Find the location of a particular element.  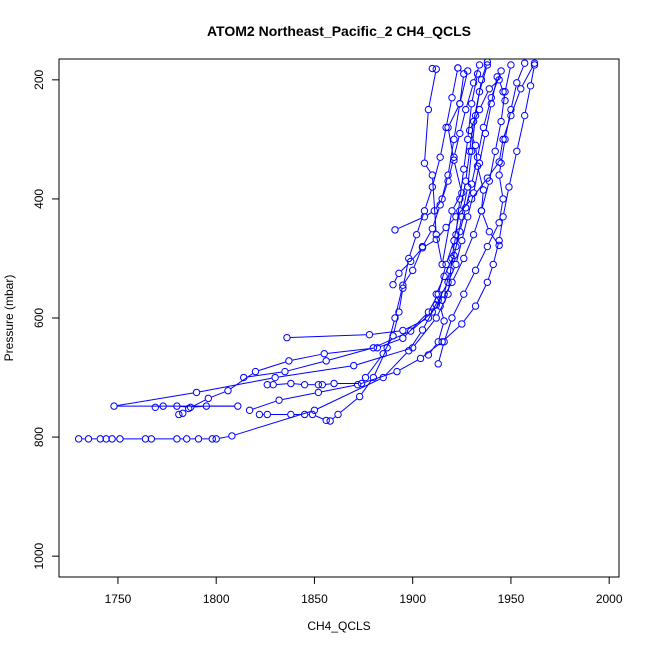

y-tick-label: 800 is located at coordinates (39, 437).